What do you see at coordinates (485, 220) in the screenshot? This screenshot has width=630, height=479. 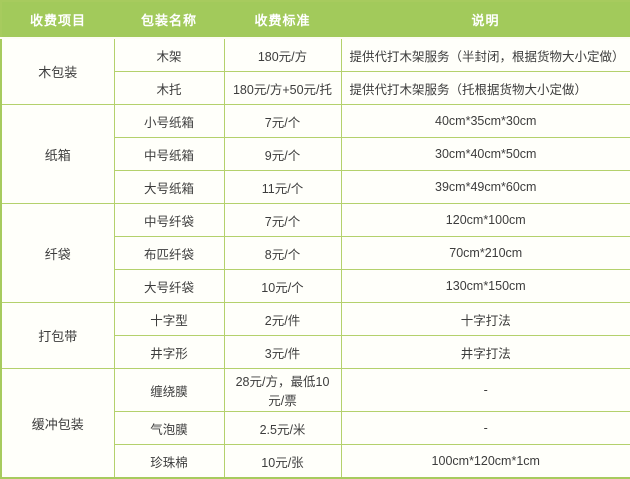 I see `note-cell: 120cm*100cm` at bounding box center [485, 220].